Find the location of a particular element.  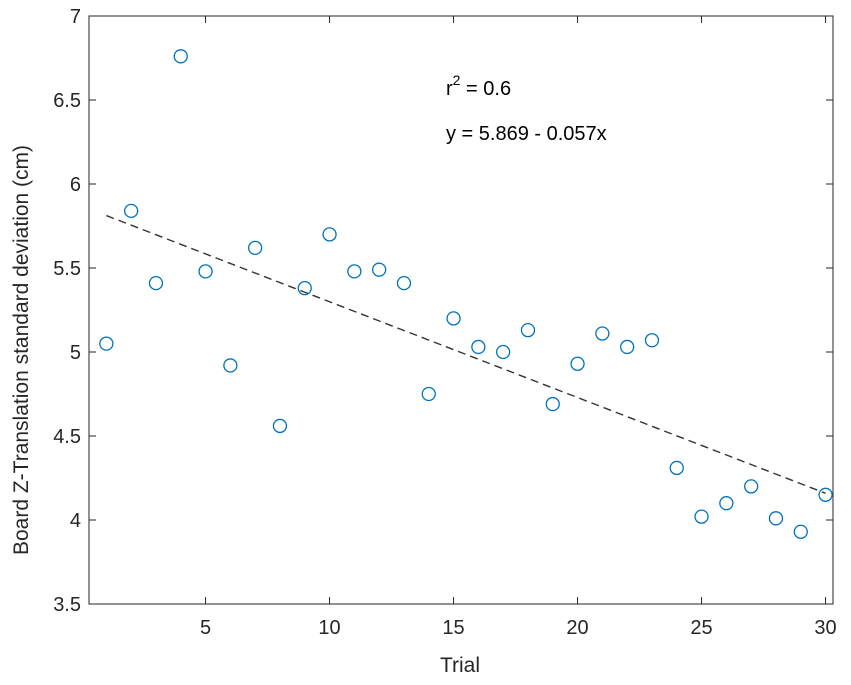

y-tick-label: 6 is located at coordinates (75, 185).